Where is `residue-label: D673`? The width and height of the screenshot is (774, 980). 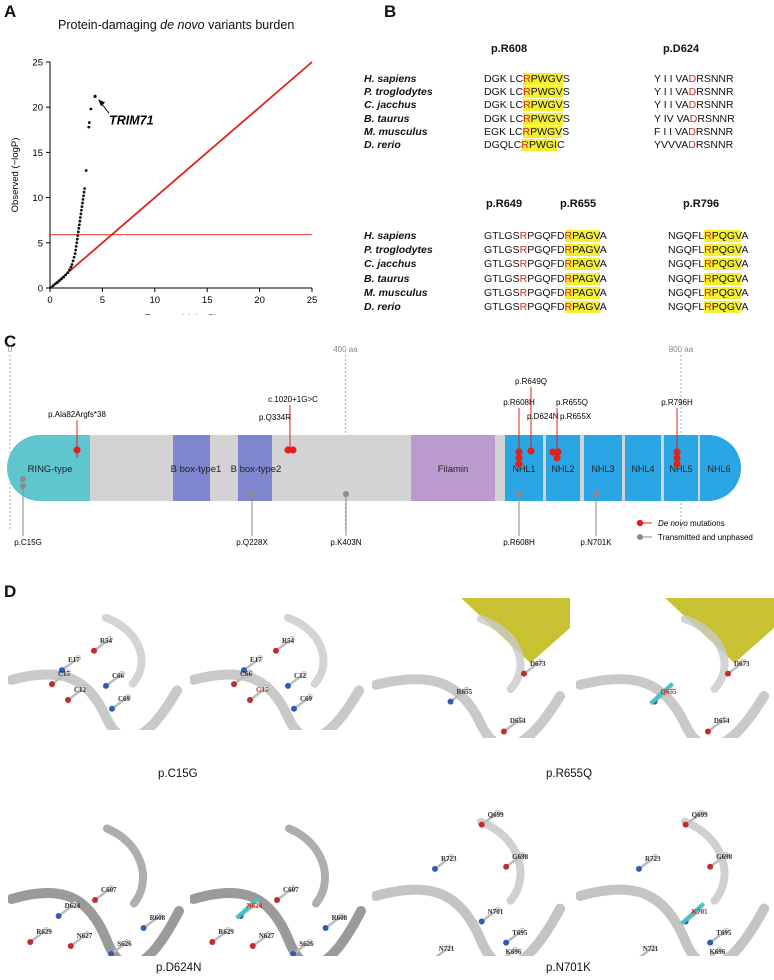
residue-label: D673 is located at coordinates (537, 663).